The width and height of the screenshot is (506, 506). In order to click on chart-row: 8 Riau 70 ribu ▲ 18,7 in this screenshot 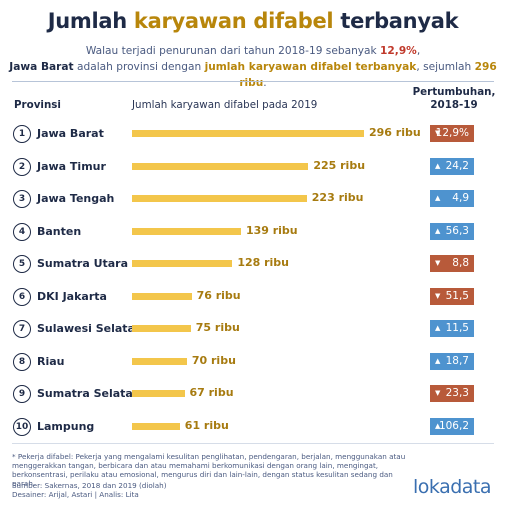, I will do `click(253, 362)`.